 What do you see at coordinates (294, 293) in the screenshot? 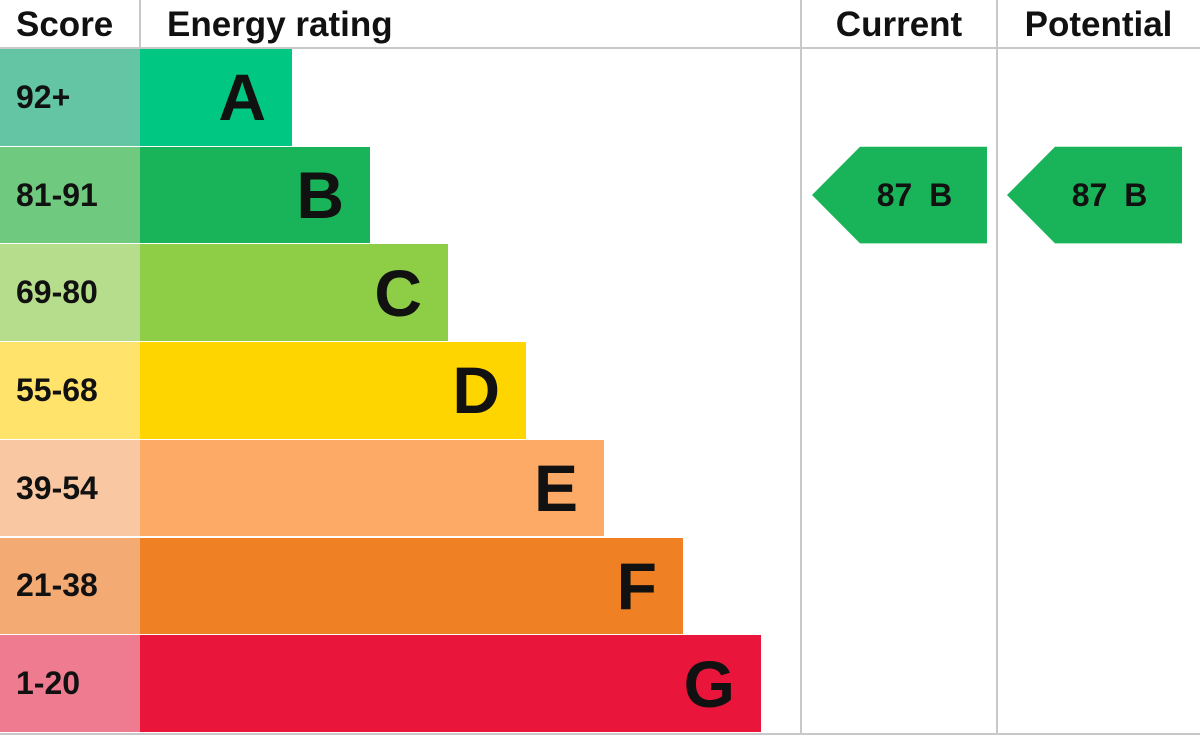
I see `rating-bar-c: C` at bounding box center [294, 293].